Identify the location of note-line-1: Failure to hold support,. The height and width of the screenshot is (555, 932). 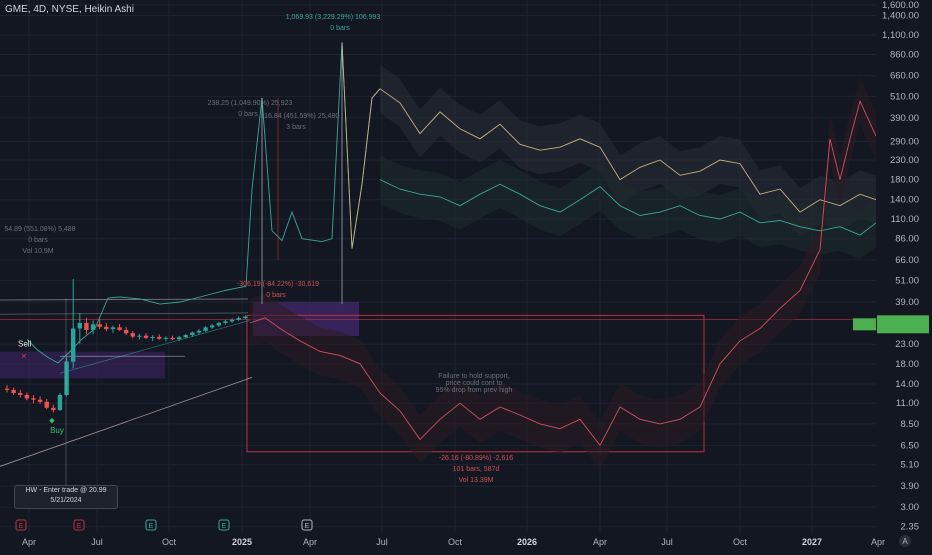
(474, 376).